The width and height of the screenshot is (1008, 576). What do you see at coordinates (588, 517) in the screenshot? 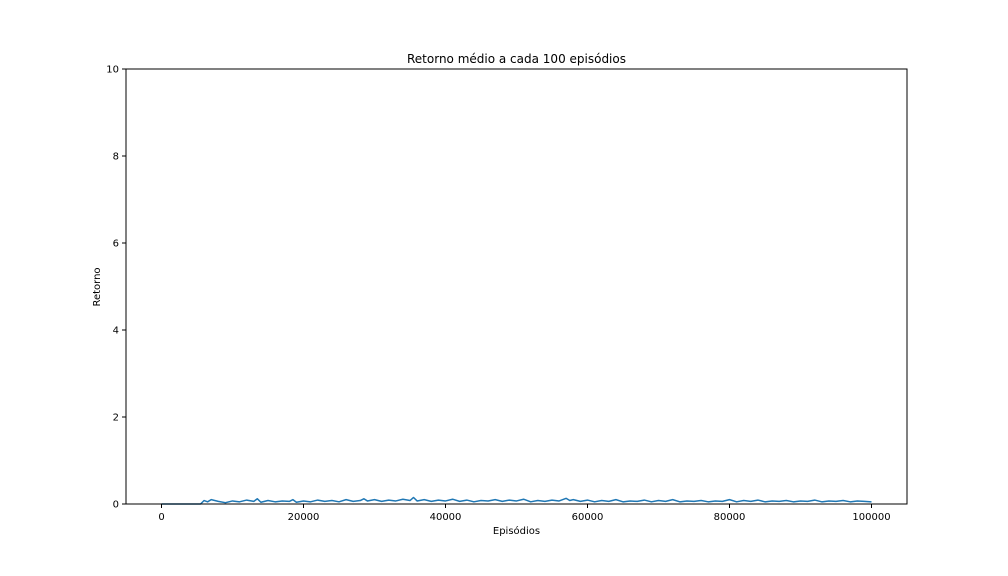
I see `x-tick-label: 60000` at bounding box center [588, 517].